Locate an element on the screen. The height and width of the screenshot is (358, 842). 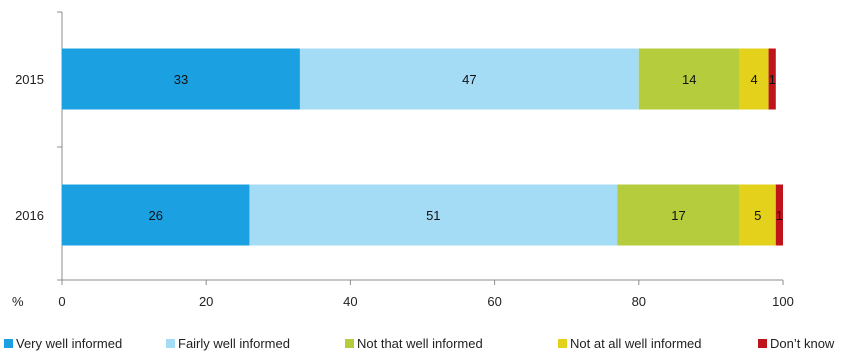
data-label: 5 is located at coordinates (757, 215).